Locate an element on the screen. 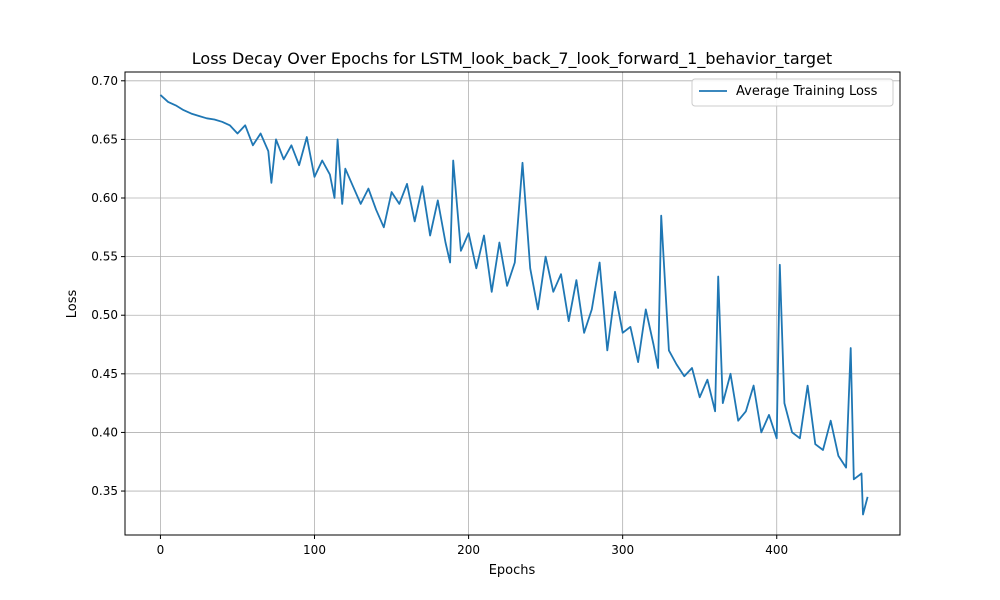  legend-label: Average Training Loss is located at coordinates (807, 91).